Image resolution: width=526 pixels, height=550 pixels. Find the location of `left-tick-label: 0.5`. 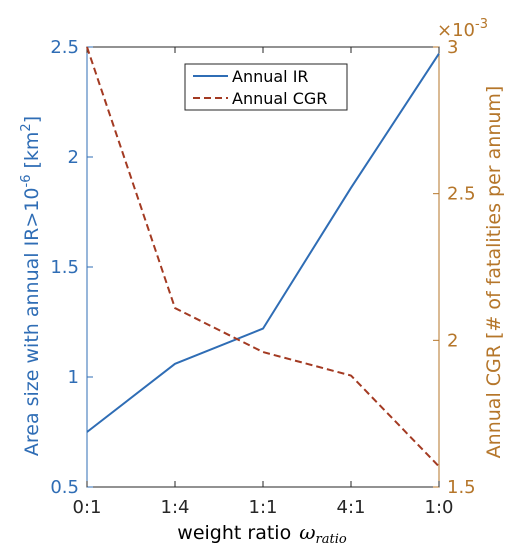

left-tick-label: 0.5 is located at coordinates (64, 487).